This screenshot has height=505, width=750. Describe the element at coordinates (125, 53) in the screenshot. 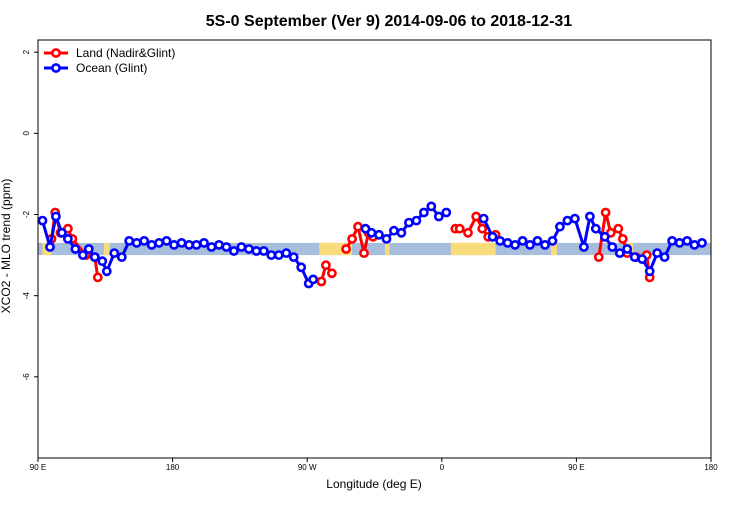

I see `legend-label: Land (Nadir&Glint)` at that location.